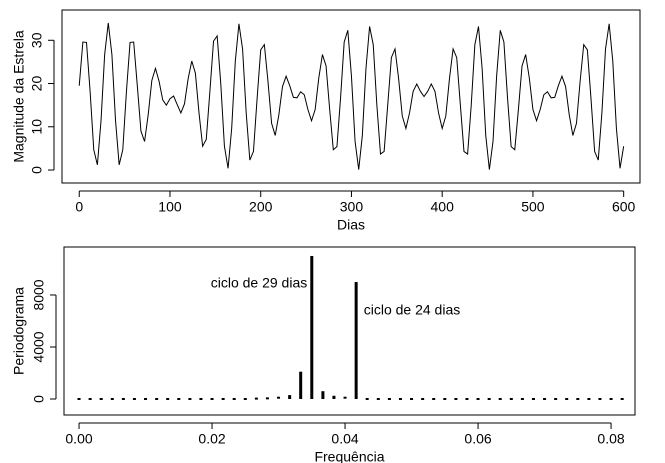 Image resolution: width=665 pixels, height=463 pixels. I want to click on annotation: ciclo de 29 dias, so click(259, 283).